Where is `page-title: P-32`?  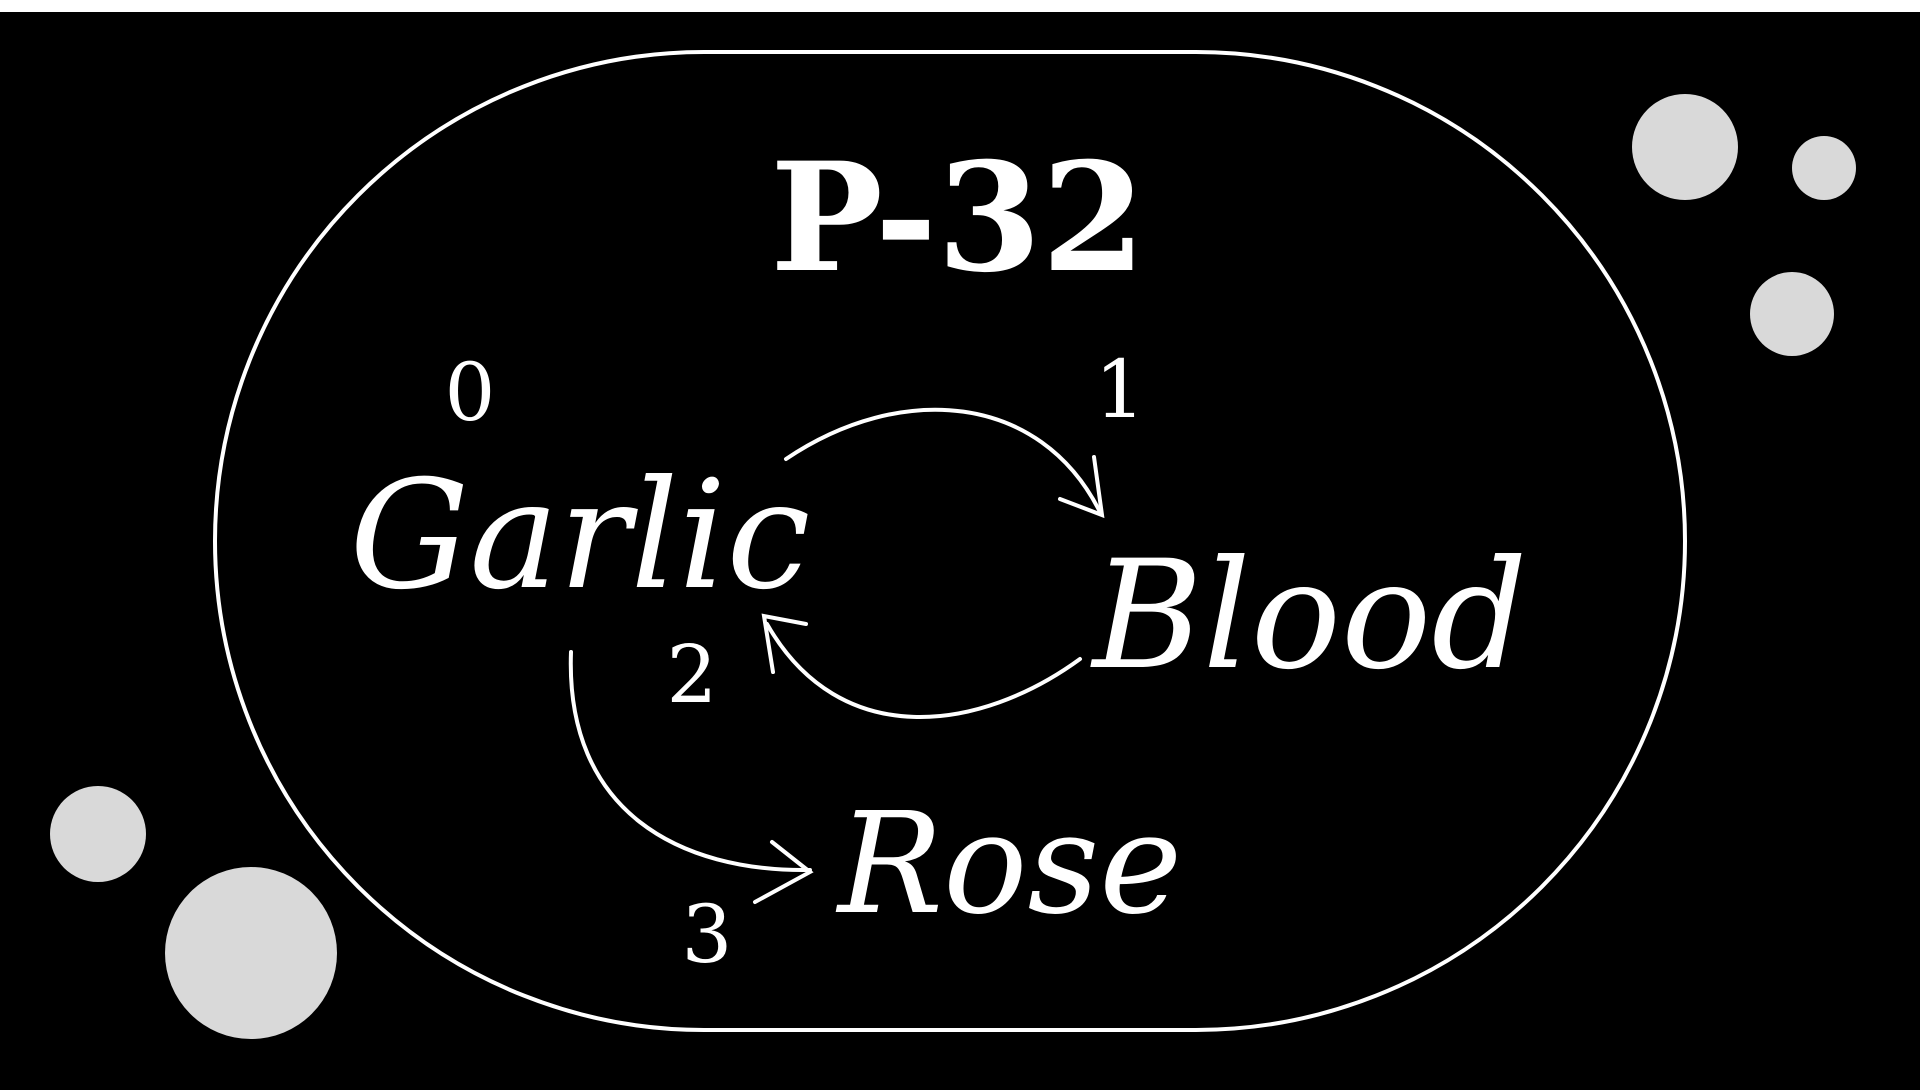 page-title: P-32 is located at coordinates (958, 218).